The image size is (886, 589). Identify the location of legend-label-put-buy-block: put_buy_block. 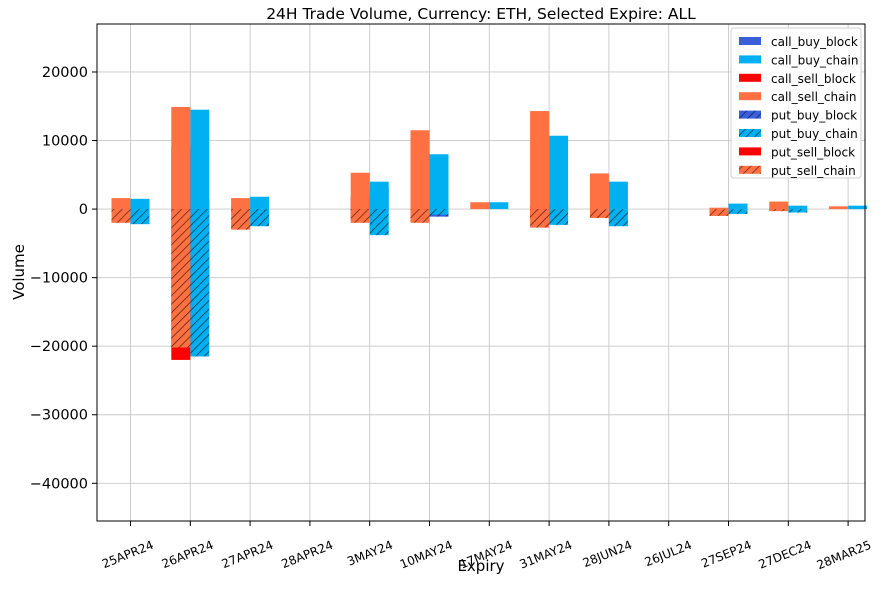
(814, 116).